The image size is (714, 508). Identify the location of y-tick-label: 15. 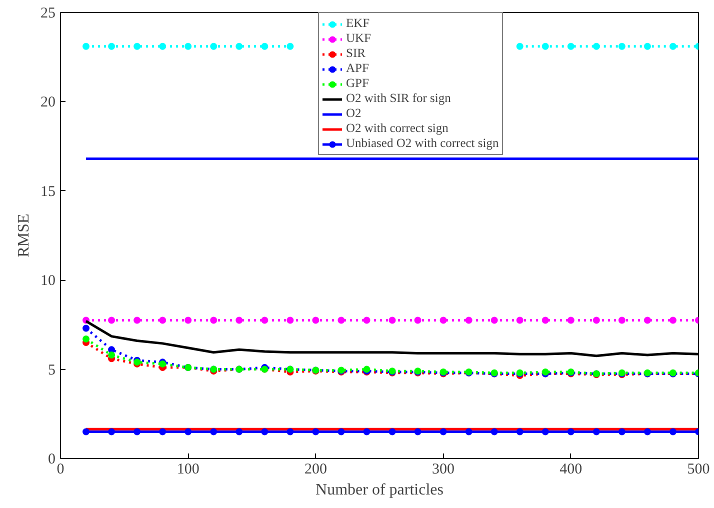
(48, 192).